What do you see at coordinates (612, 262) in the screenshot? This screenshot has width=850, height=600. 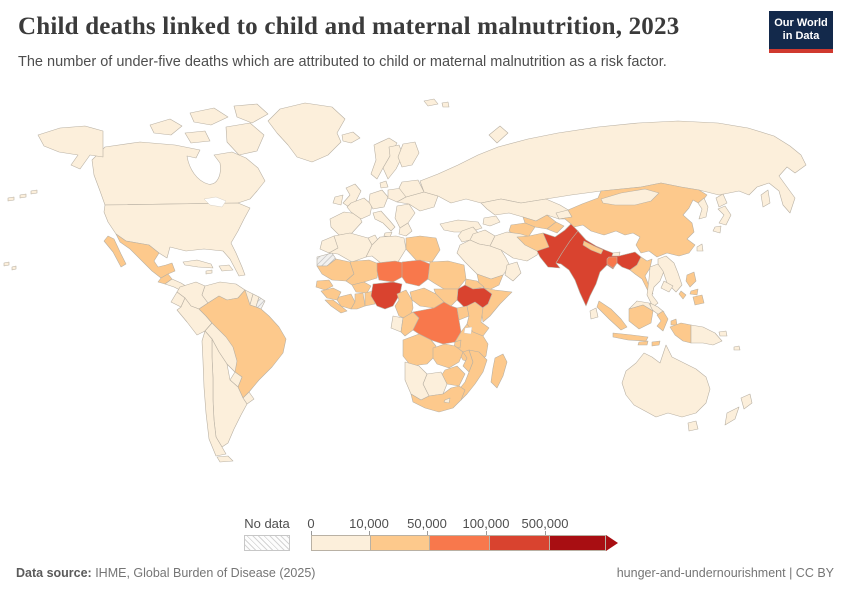 I see `country-bangladesh: Bangladesh` at bounding box center [612, 262].